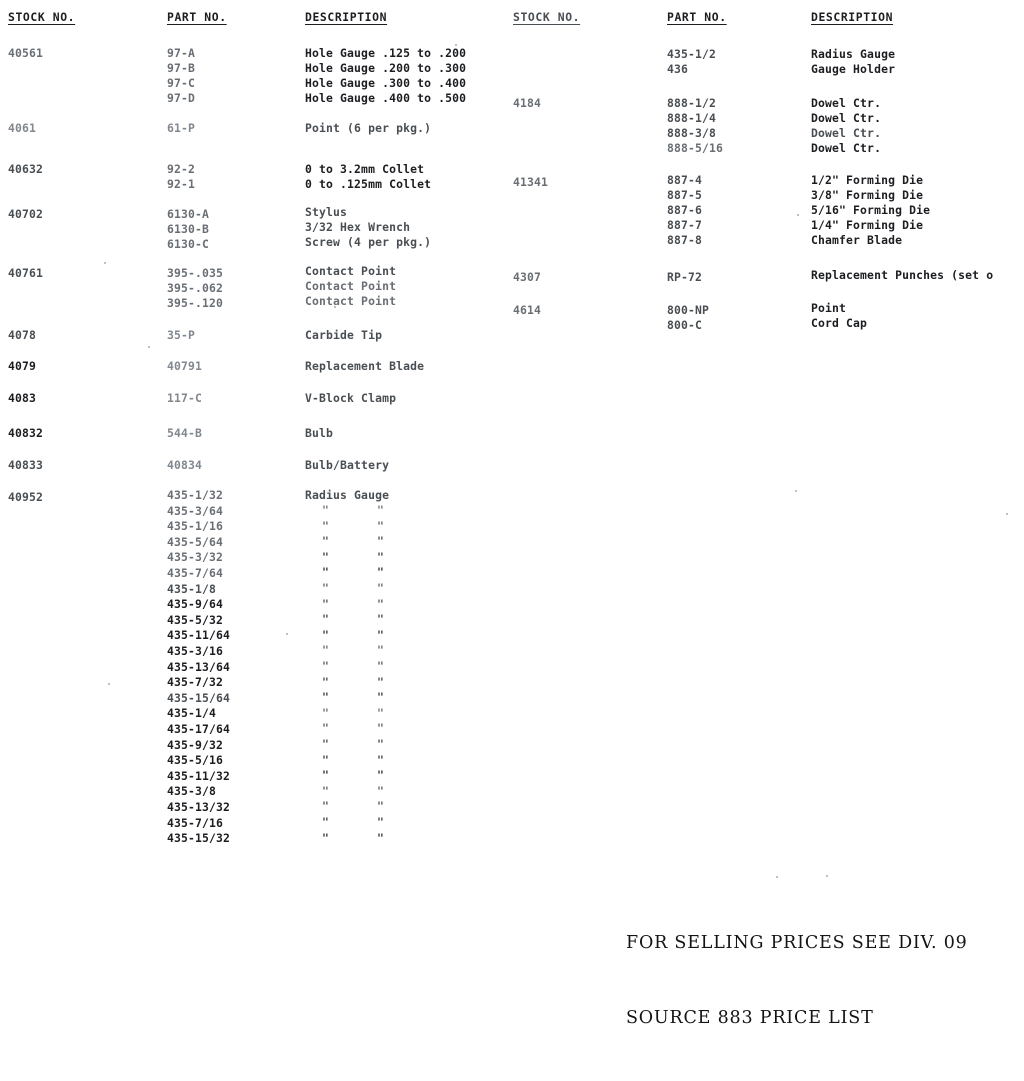 Image resolution: width=1024 pixels, height=1081 pixels. I want to click on part-no: 435-1/8, so click(192, 588).